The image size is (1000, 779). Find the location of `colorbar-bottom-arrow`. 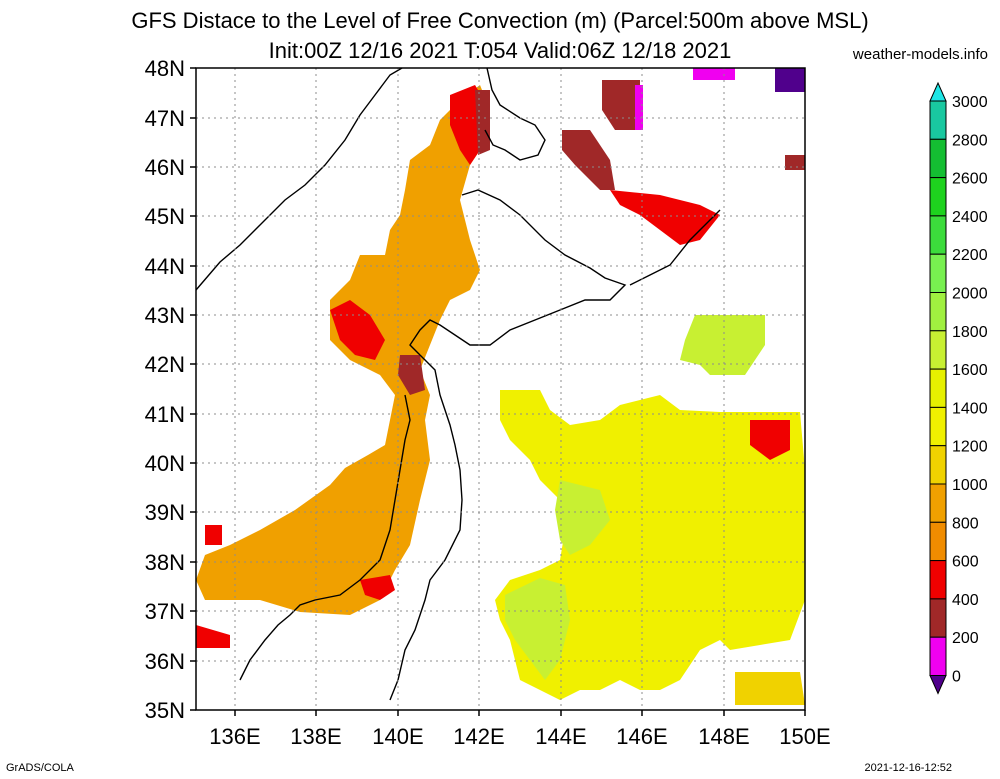

colorbar-bottom-arrow is located at coordinates (938, 685).